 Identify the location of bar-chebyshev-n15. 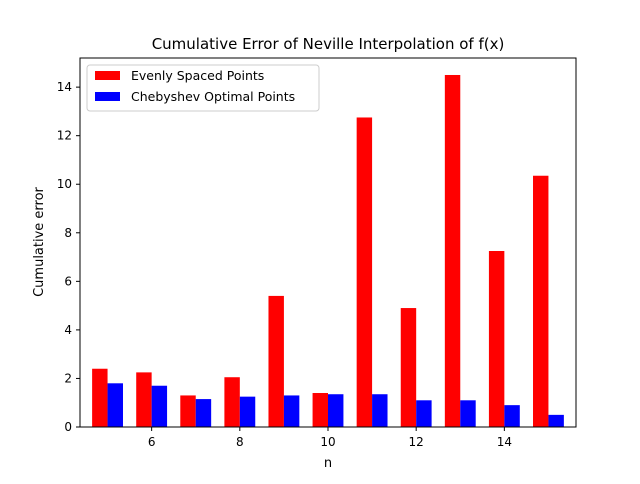
(556, 420).